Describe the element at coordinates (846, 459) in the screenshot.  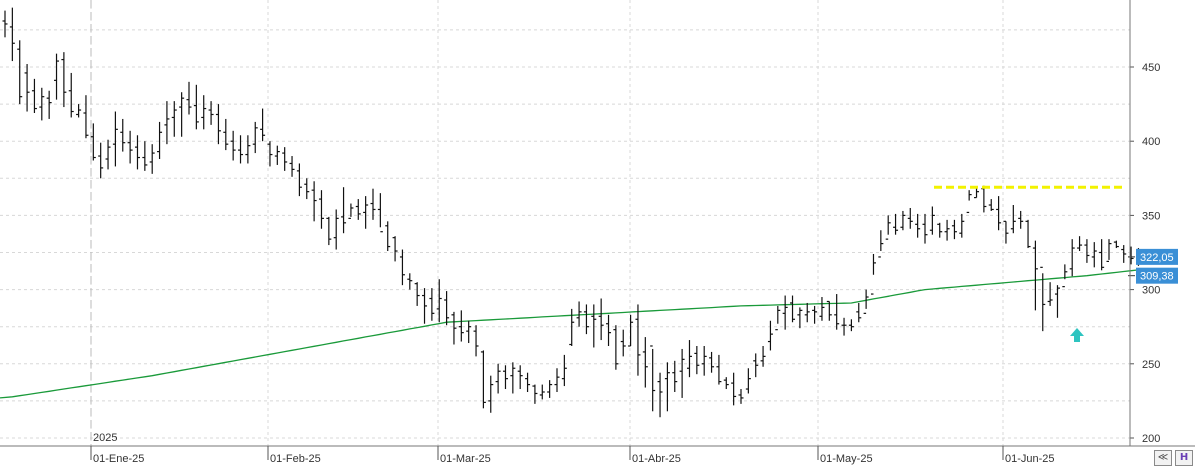
I see `x-tick-label: 01-May-25` at that location.